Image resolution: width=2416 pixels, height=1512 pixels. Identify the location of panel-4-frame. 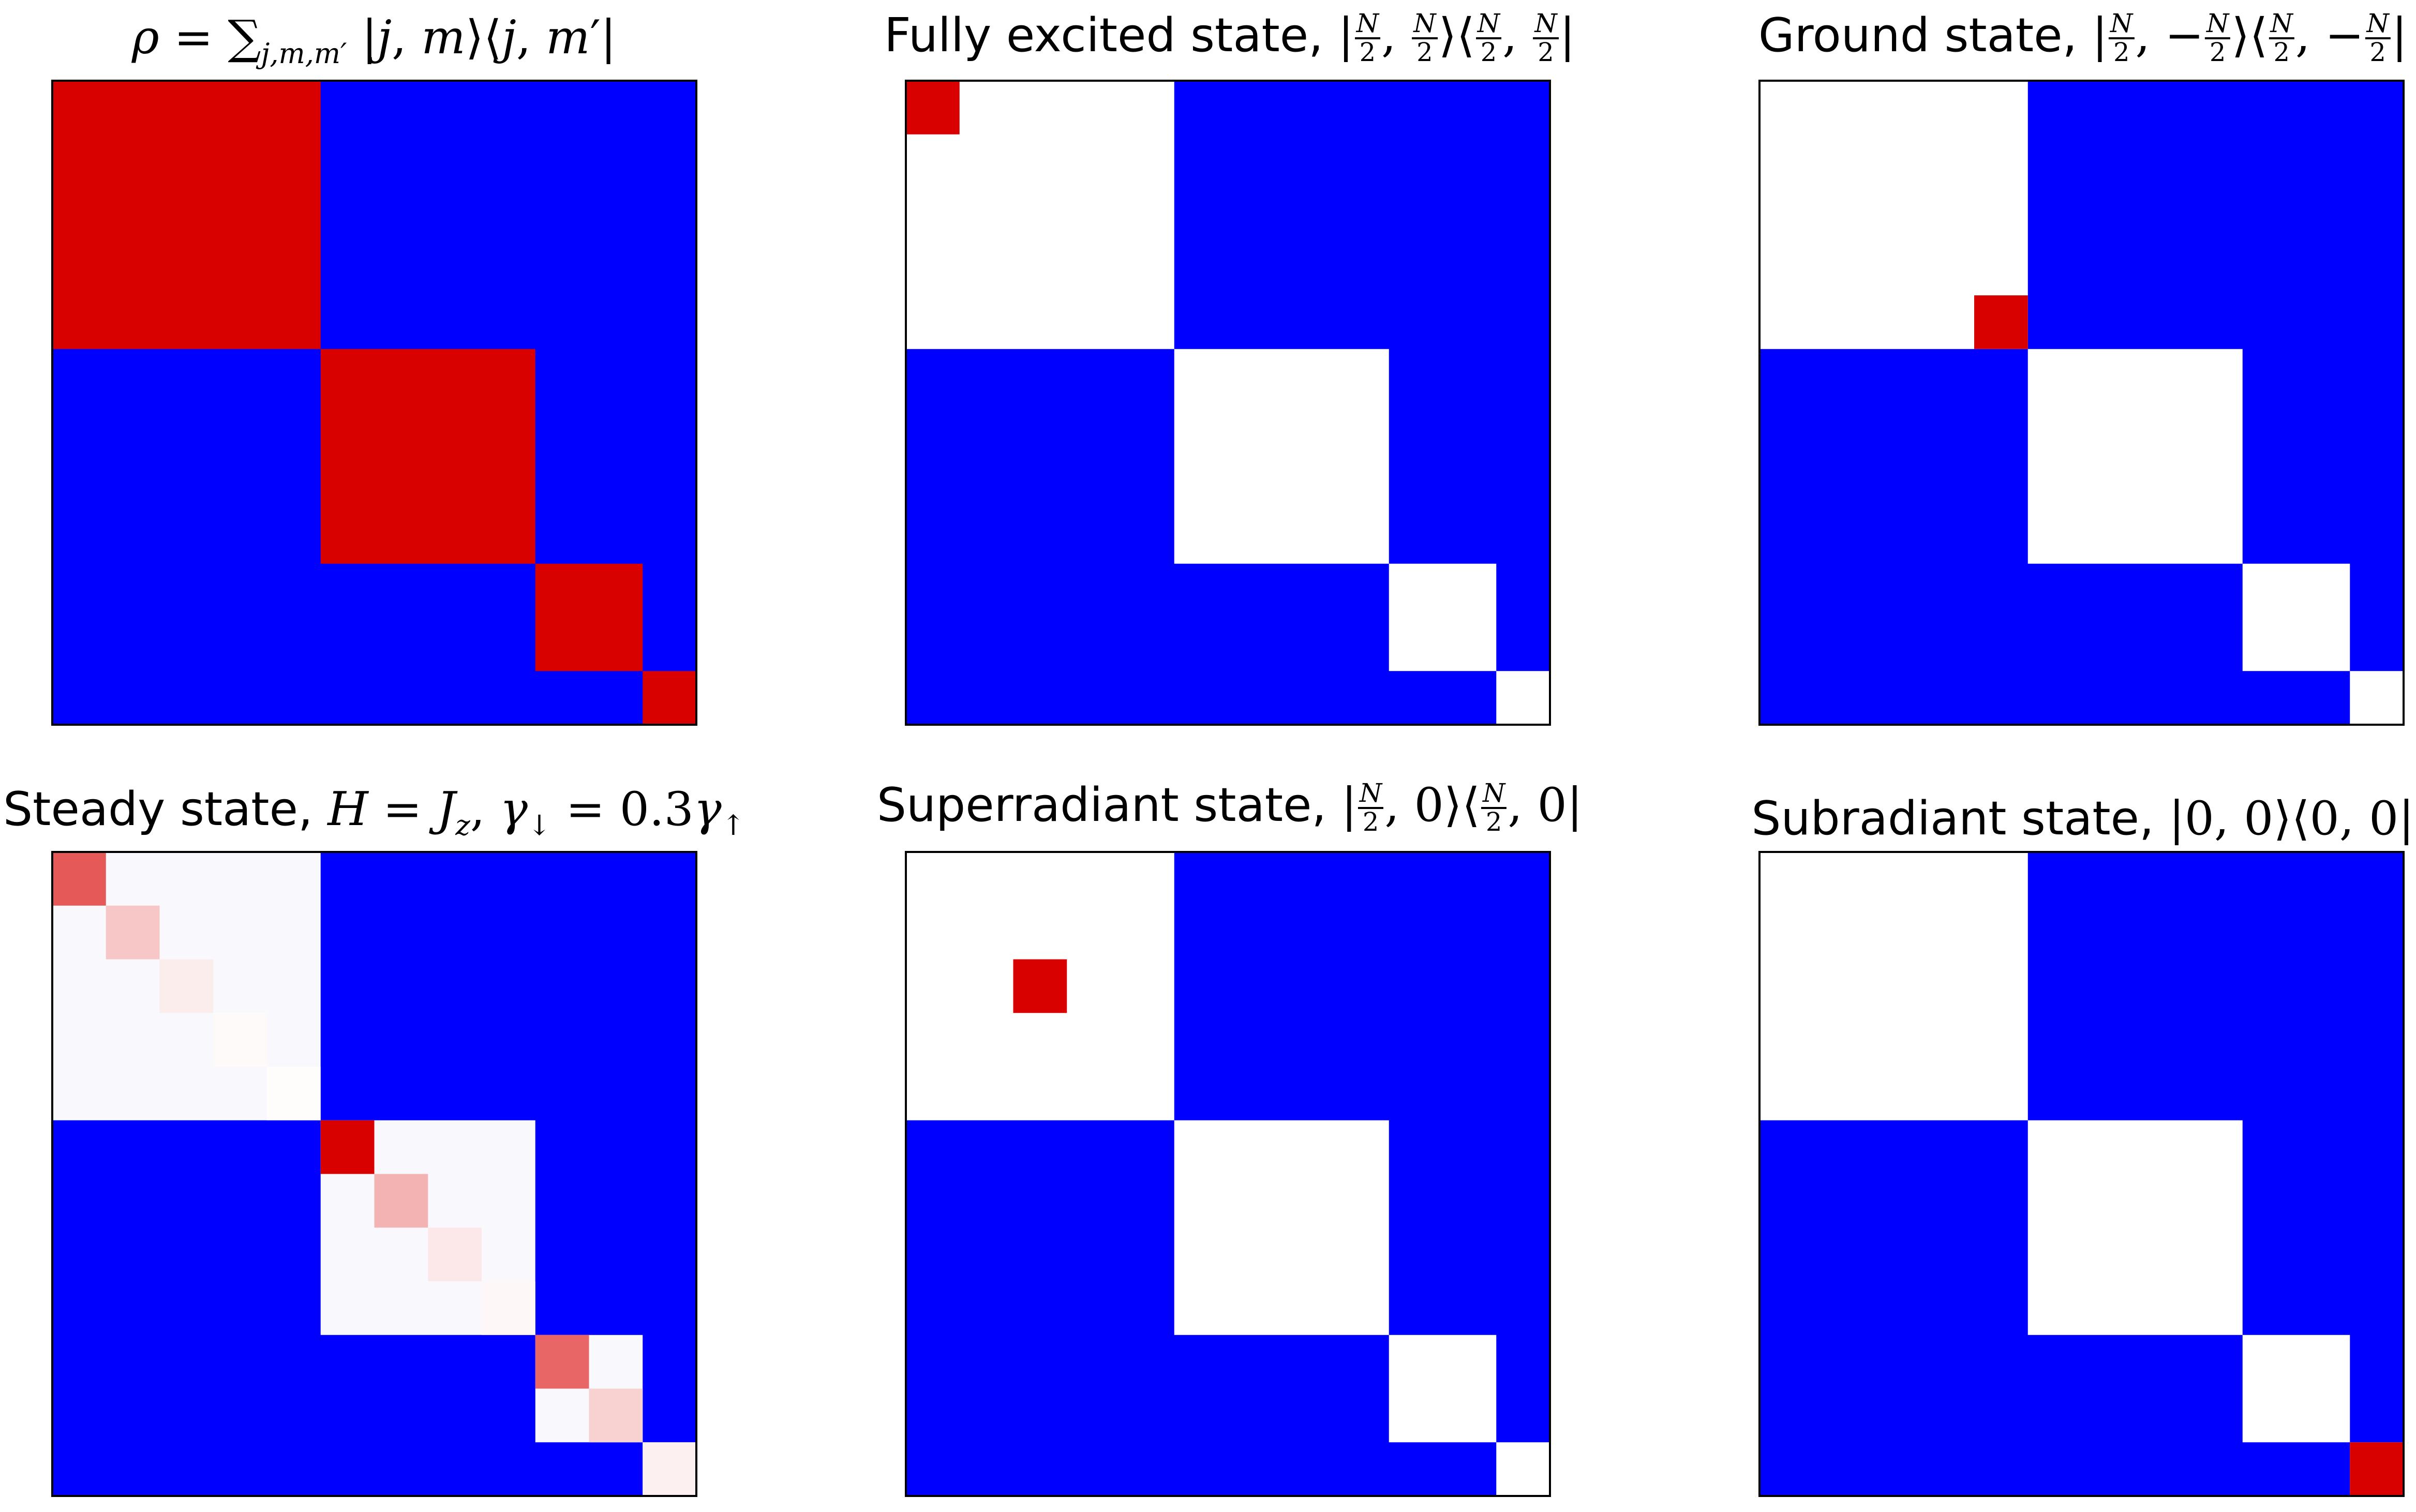
(374, 1174).